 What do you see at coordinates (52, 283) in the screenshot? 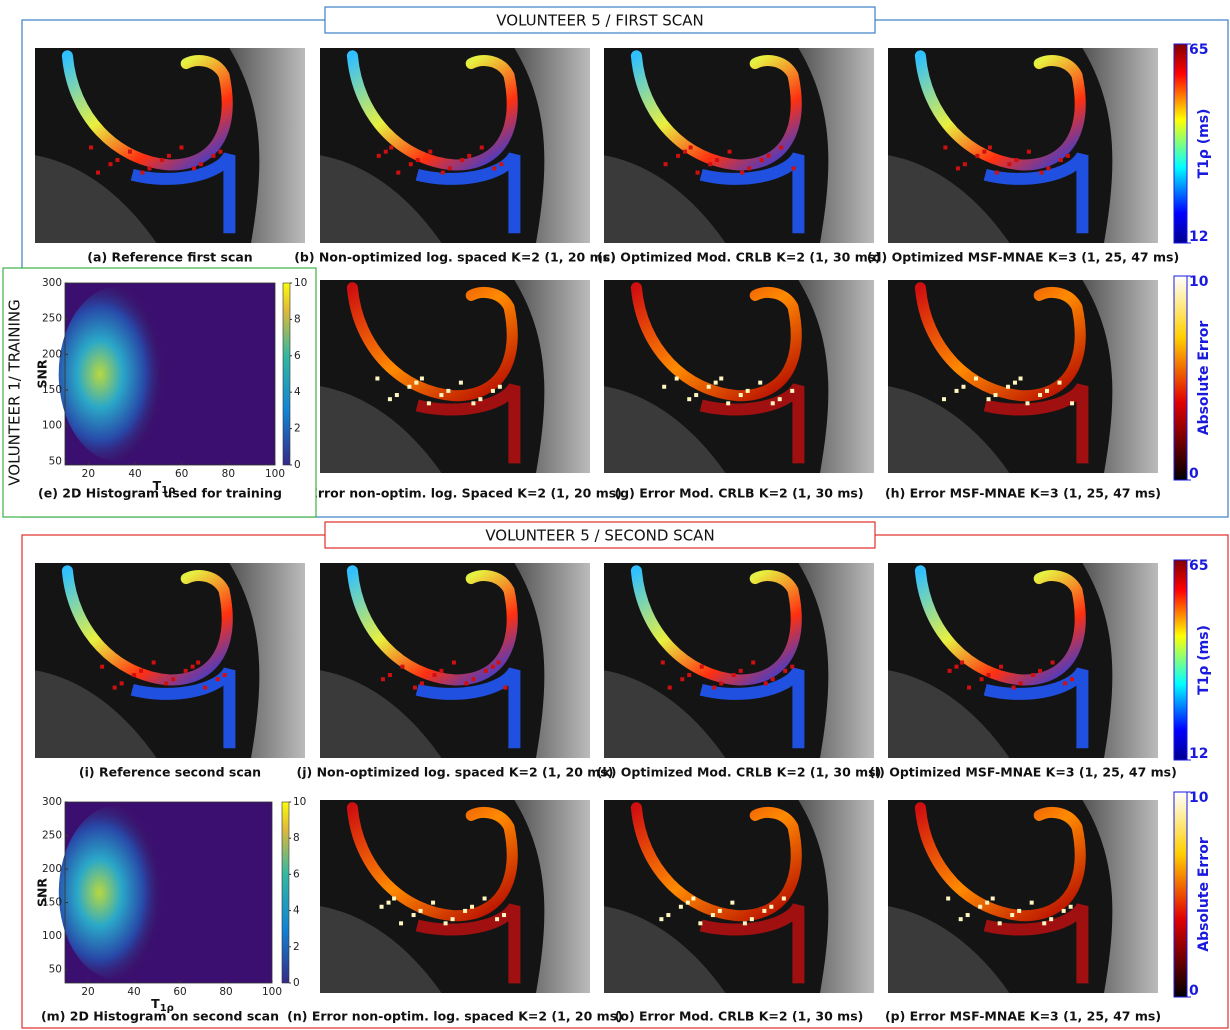
I see `y-tick-label: 300` at bounding box center [52, 283].